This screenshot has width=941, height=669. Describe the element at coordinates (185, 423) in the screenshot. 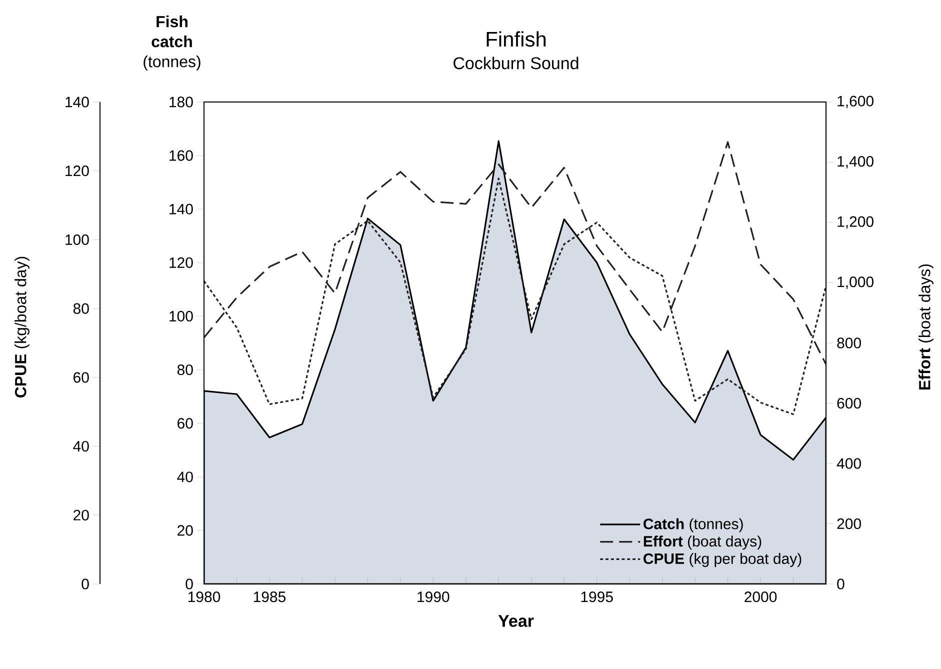

I see `y-tick-label: 60` at that location.